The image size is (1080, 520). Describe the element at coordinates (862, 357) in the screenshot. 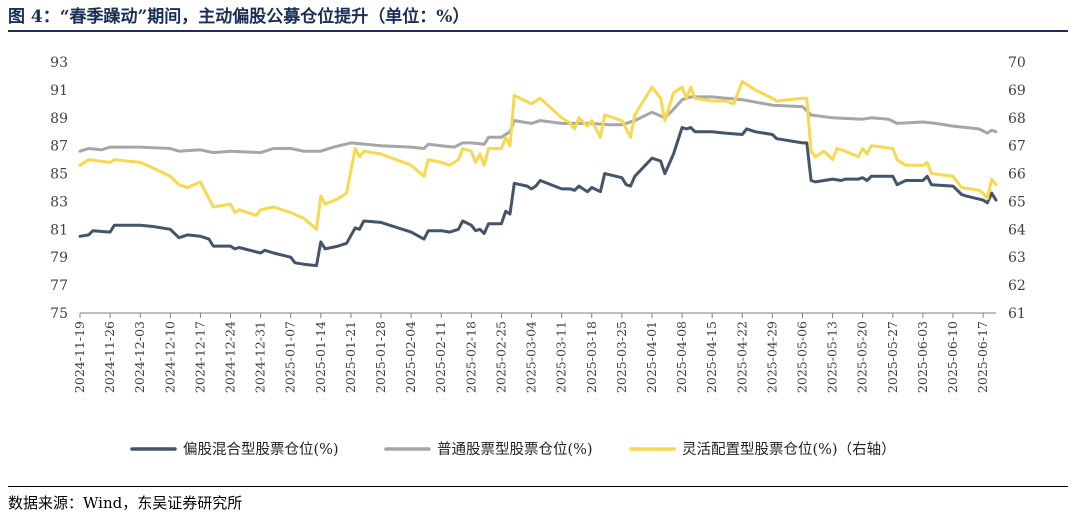

I see `x-tick-label: 2025-05-20` at that location.